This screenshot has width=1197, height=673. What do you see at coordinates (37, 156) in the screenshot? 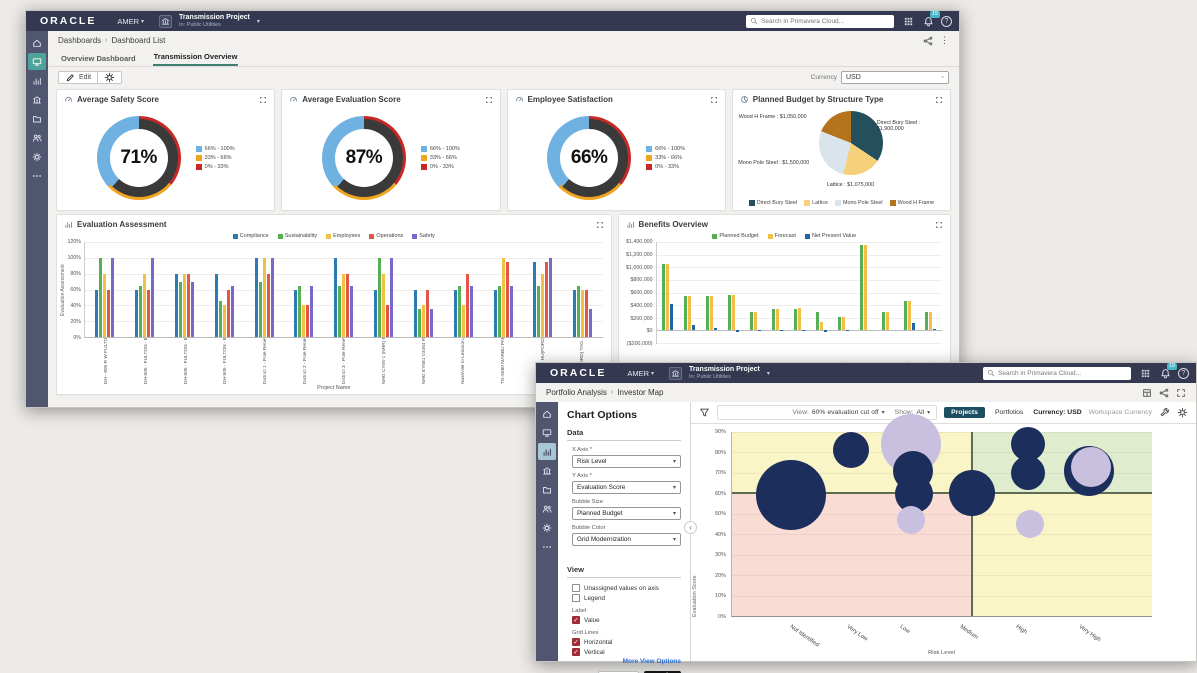
I see `sidebar-item-settings` at bounding box center [37, 156].